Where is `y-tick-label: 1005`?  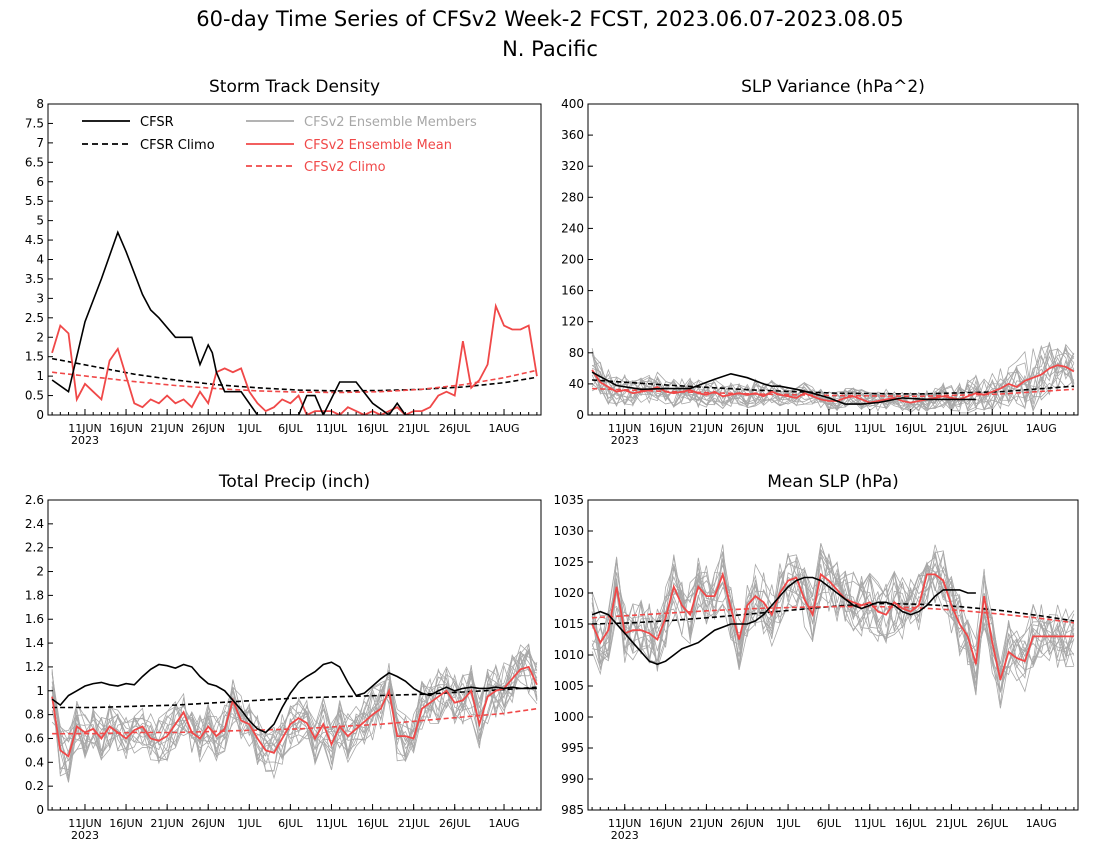 y-tick-label: 1005 is located at coordinates (568, 686).